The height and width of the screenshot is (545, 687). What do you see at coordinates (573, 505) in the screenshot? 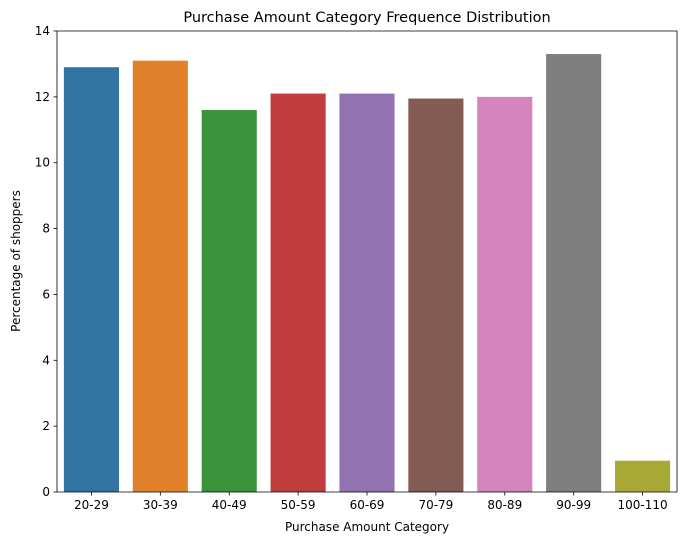
I see `x-tick-label: 90-99` at bounding box center [573, 505].